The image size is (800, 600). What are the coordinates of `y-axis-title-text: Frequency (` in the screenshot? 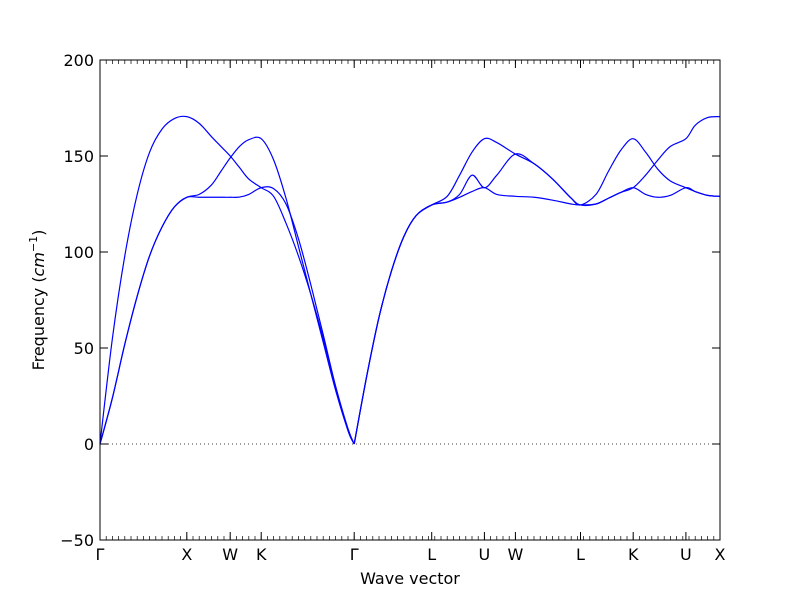 It's located at (38, 323).